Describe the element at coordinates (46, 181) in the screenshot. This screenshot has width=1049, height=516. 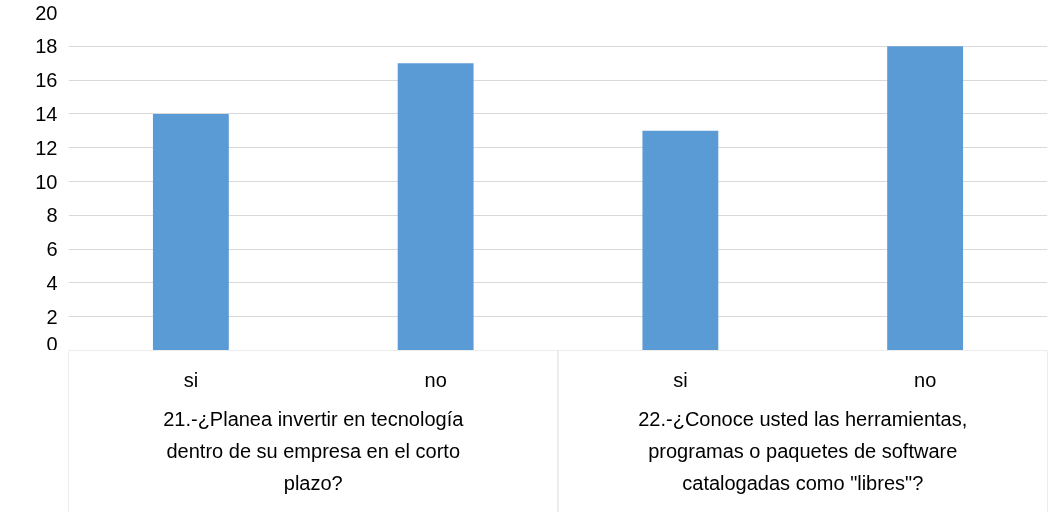
I see `y-tick-label: 10` at that location.